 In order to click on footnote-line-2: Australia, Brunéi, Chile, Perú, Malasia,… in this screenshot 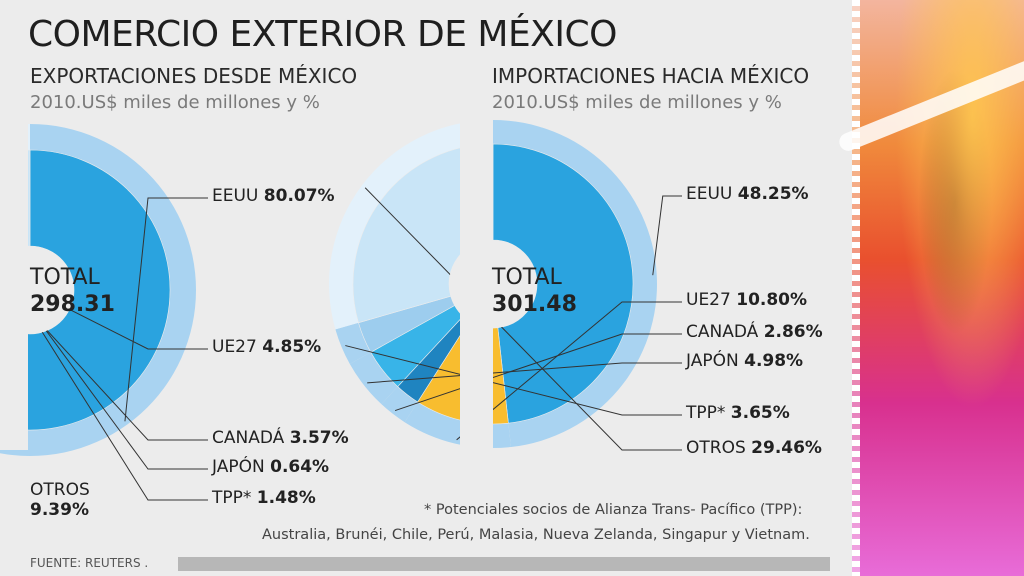, I will do `click(536, 535)`.